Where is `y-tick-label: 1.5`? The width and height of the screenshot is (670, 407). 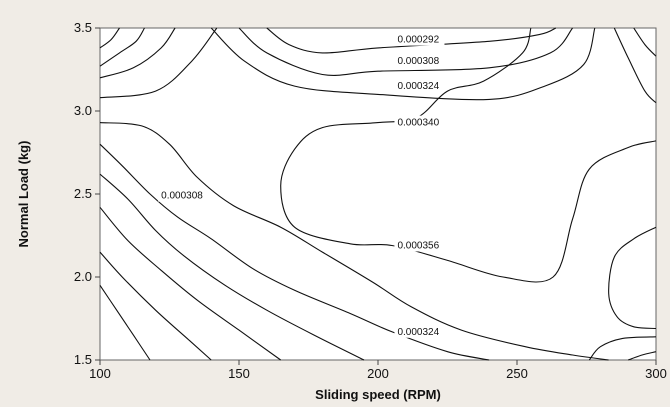
y-tick-label: 1.5 is located at coordinates (83, 359).